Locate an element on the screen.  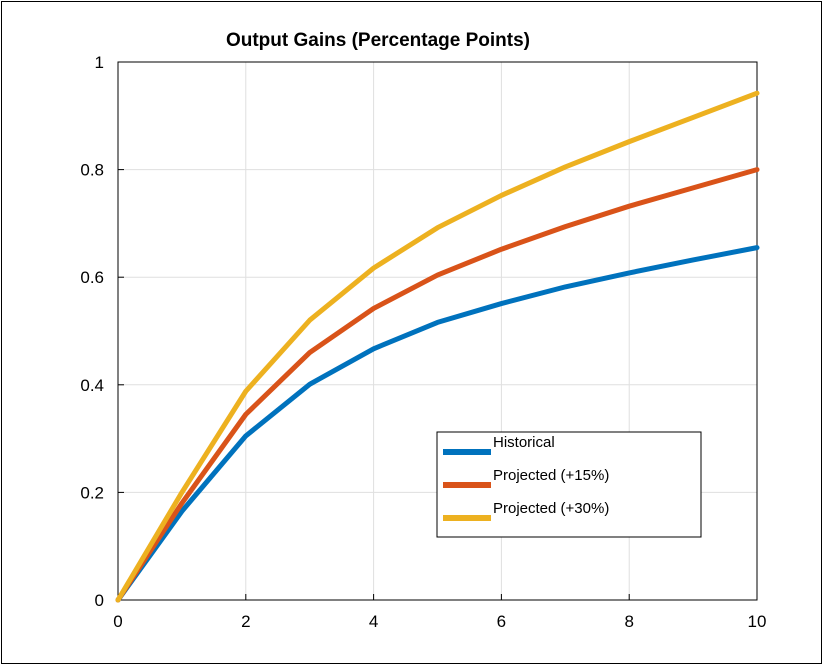
y-tick-label: 0.4 is located at coordinates (92, 385).